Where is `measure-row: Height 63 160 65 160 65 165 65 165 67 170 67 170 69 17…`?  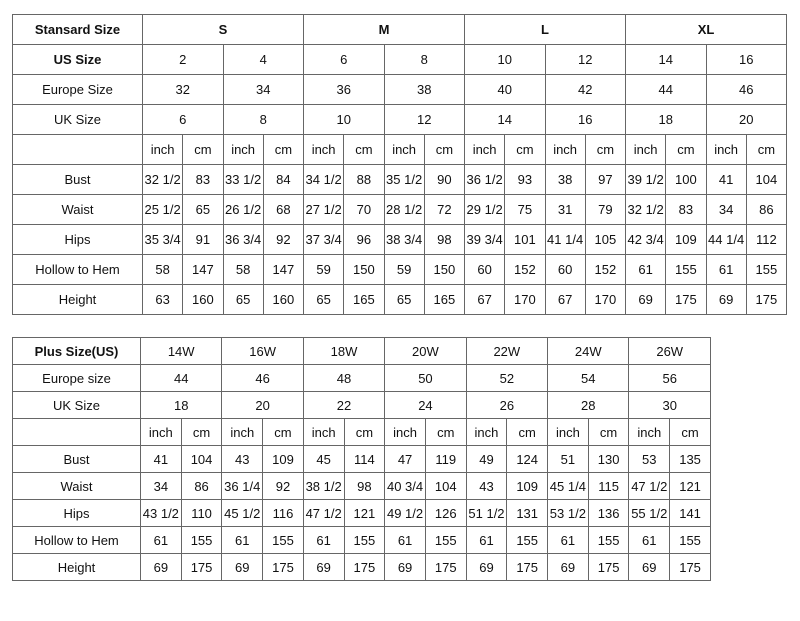
measure-row: Height 63 160 65 160 65 165 65 165 67 170 67 170 69 17… is located at coordinates (400, 299).